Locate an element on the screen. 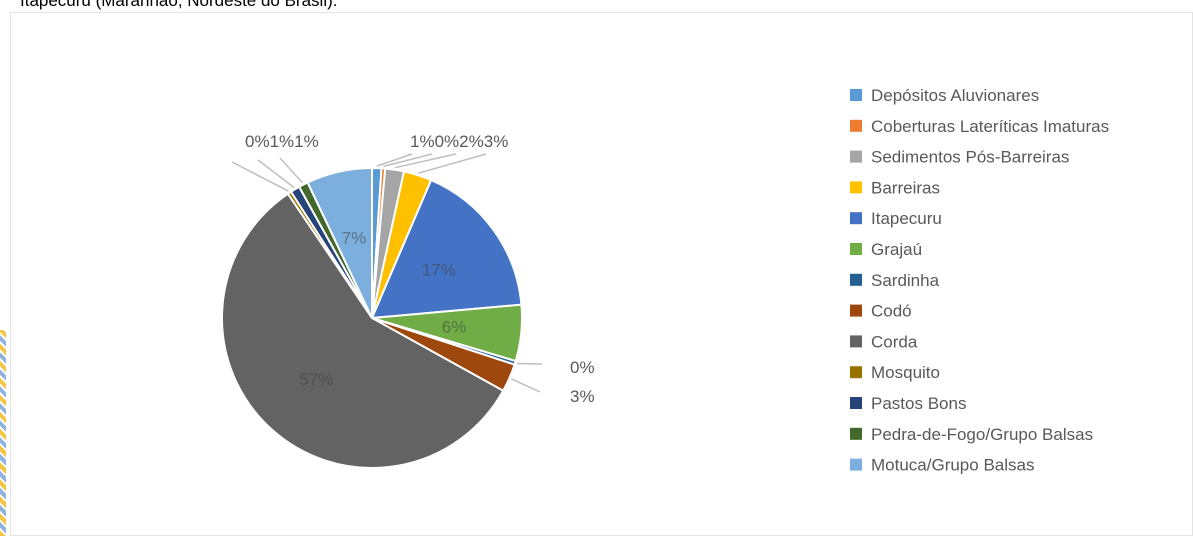  data-label-coberturas-lateriticas-imaturas: 0% is located at coordinates (447, 141).